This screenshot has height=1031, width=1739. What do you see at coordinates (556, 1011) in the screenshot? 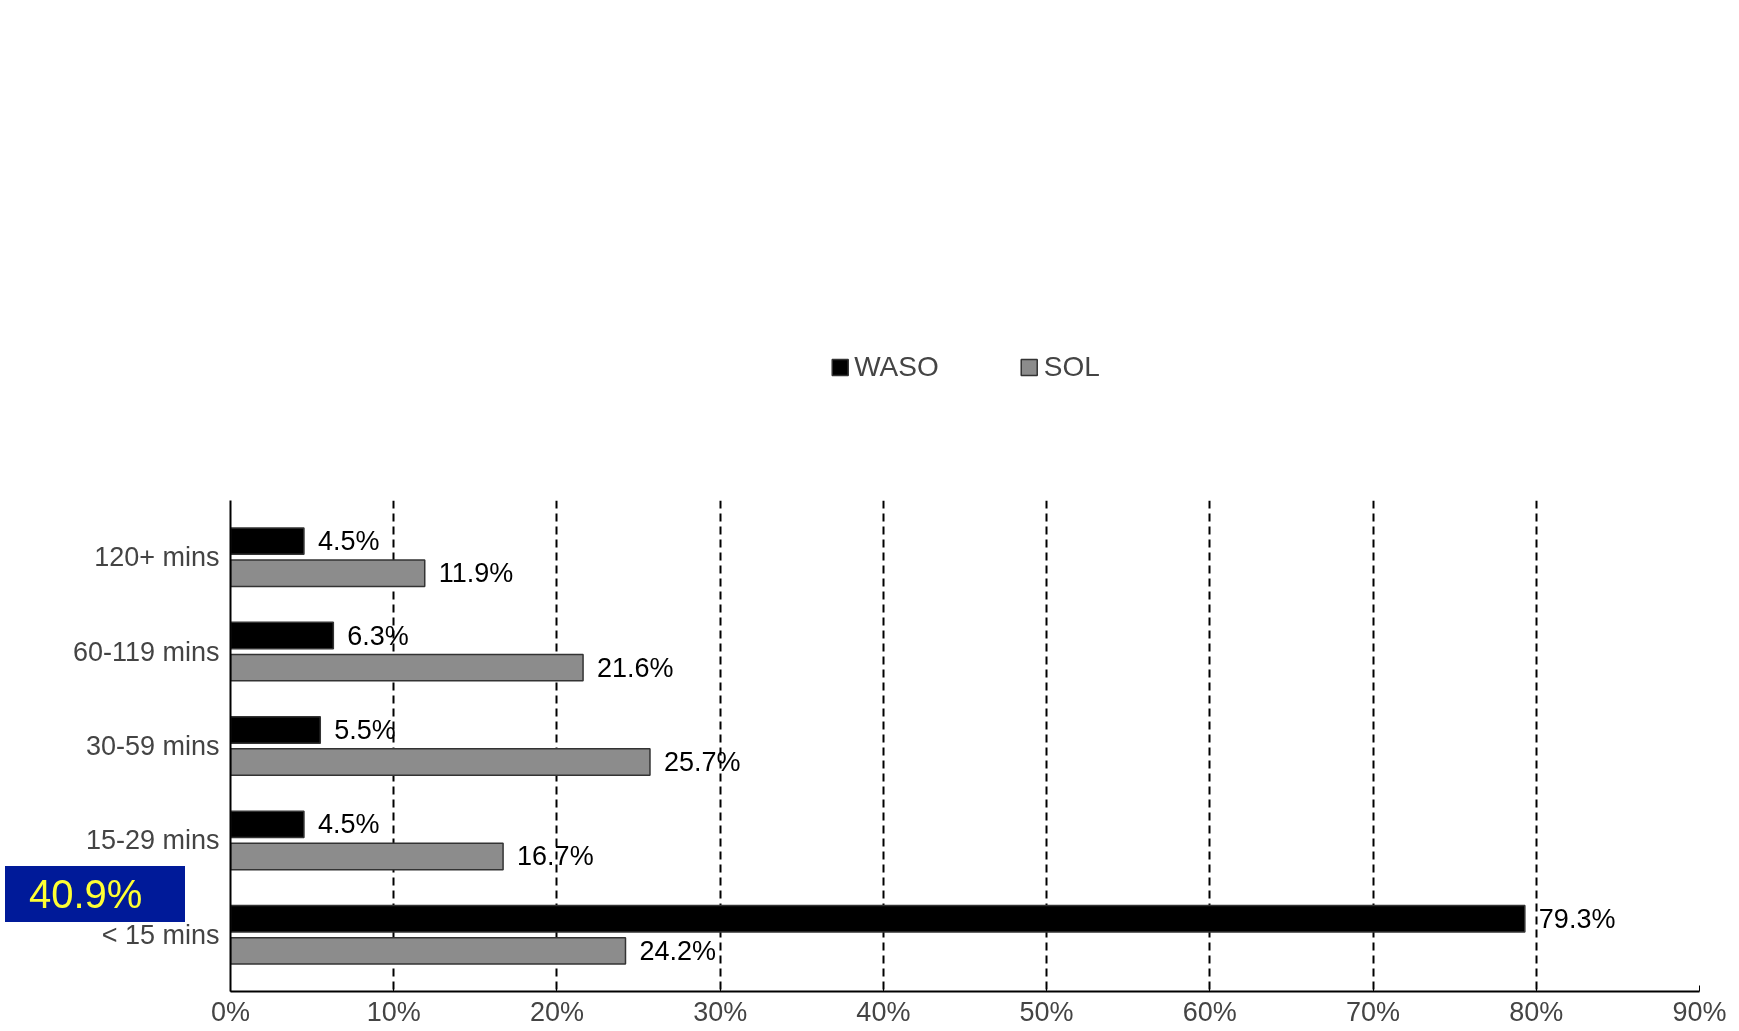
I see `x-tick-label: 20%` at bounding box center [556, 1011].